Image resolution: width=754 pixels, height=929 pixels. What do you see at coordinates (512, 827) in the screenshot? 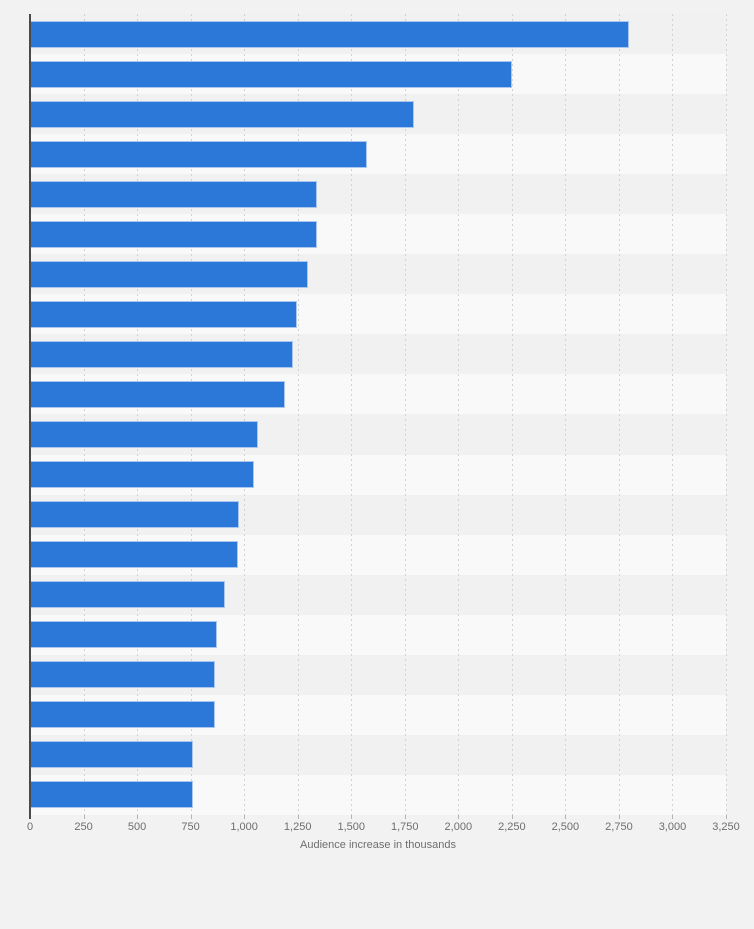
I see `x-tick-label: 2,250` at bounding box center [512, 827].